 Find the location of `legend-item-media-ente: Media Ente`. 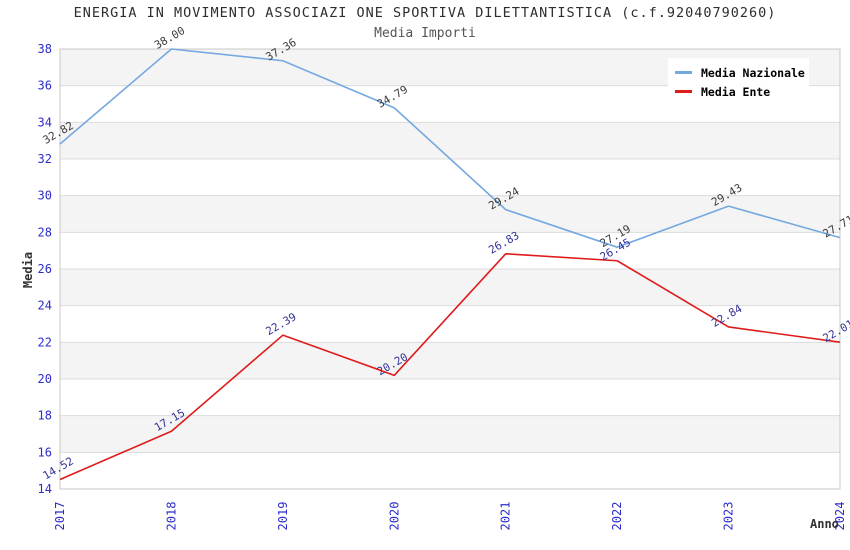

legend-item-media-ente: Media Ente is located at coordinates (739, 91).